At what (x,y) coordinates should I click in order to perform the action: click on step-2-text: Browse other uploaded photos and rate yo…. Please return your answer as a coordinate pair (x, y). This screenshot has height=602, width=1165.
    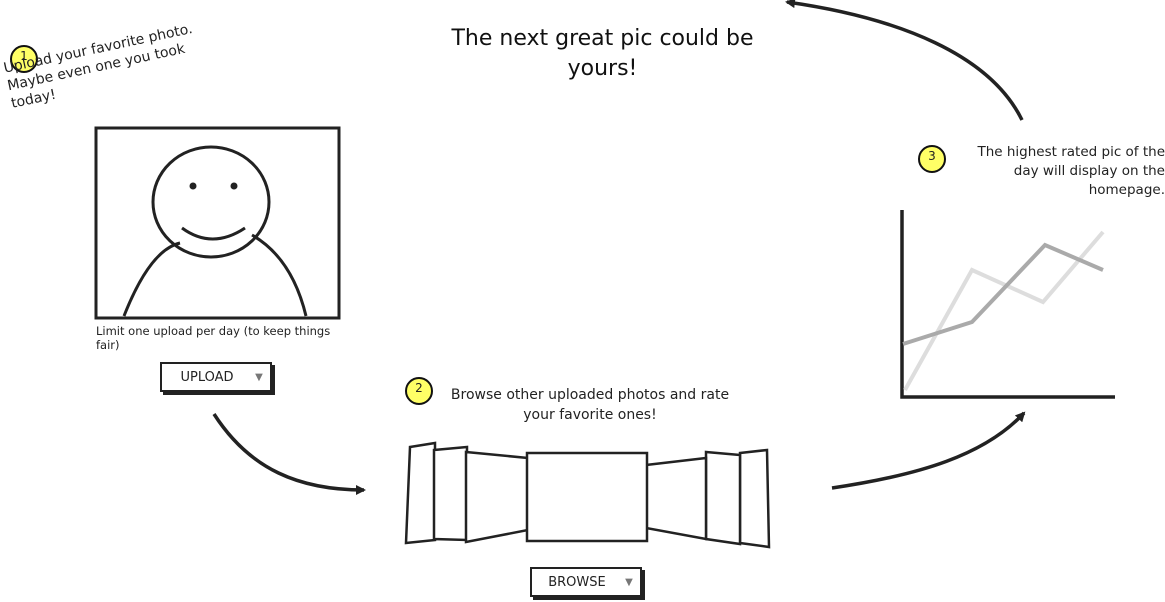
    Looking at the image, I should click on (590, 405).